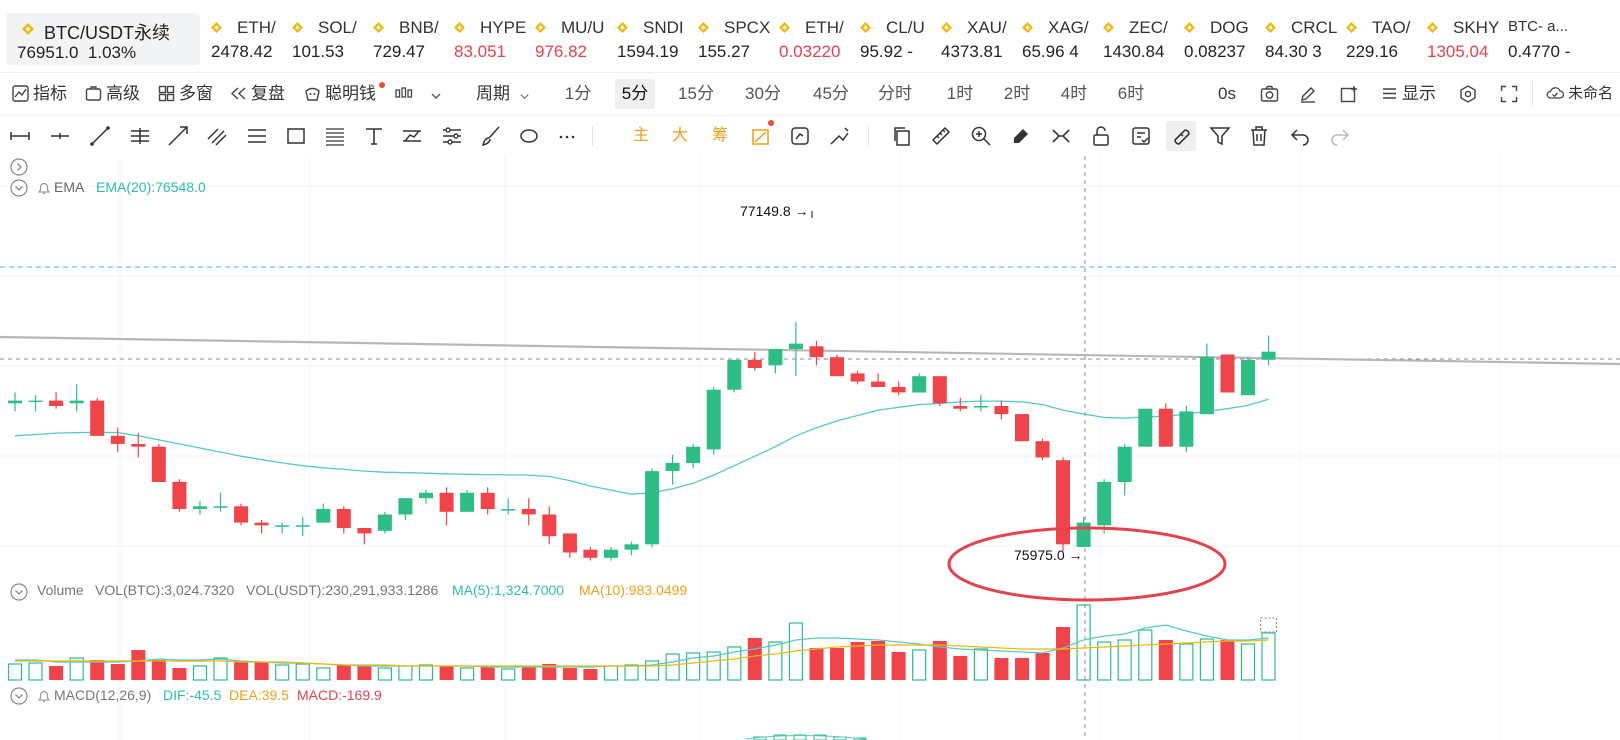 Image resolution: width=1620 pixels, height=740 pixels. What do you see at coordinates (641, 446) in the screenshot?
I see `ema-line` at bounding box center [641, 446].